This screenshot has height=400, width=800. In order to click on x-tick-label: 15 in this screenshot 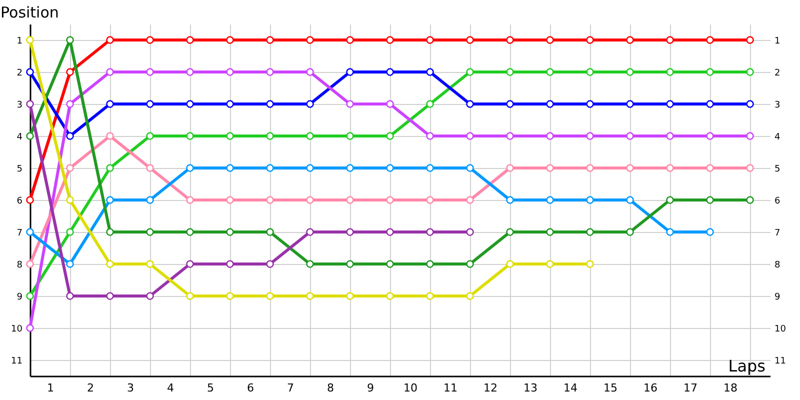, I will do `click(611, 388)`.